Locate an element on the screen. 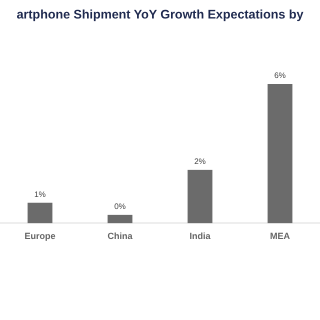  data-label: 6% is located at coordinates (280, 75).